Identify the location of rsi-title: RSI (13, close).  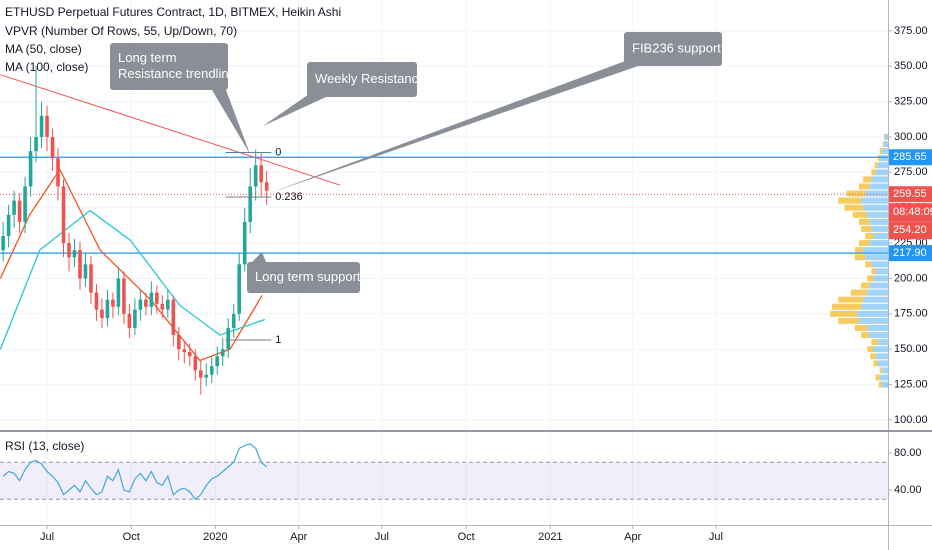
(44, 446).